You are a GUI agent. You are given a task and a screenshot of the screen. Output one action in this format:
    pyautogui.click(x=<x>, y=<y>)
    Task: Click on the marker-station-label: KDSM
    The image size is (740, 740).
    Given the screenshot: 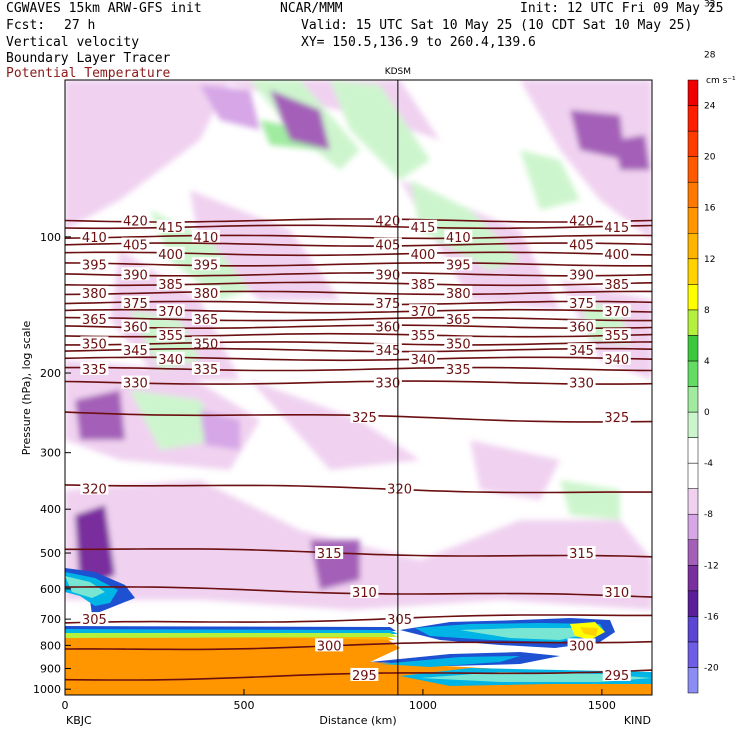 What is the action you would take?
    pyautogui.click(x=398, y=72)
    